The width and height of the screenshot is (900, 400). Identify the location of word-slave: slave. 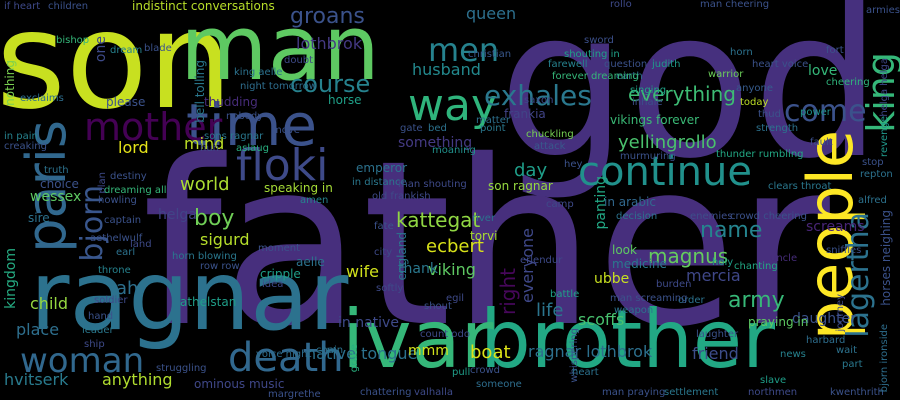
(773, 380).